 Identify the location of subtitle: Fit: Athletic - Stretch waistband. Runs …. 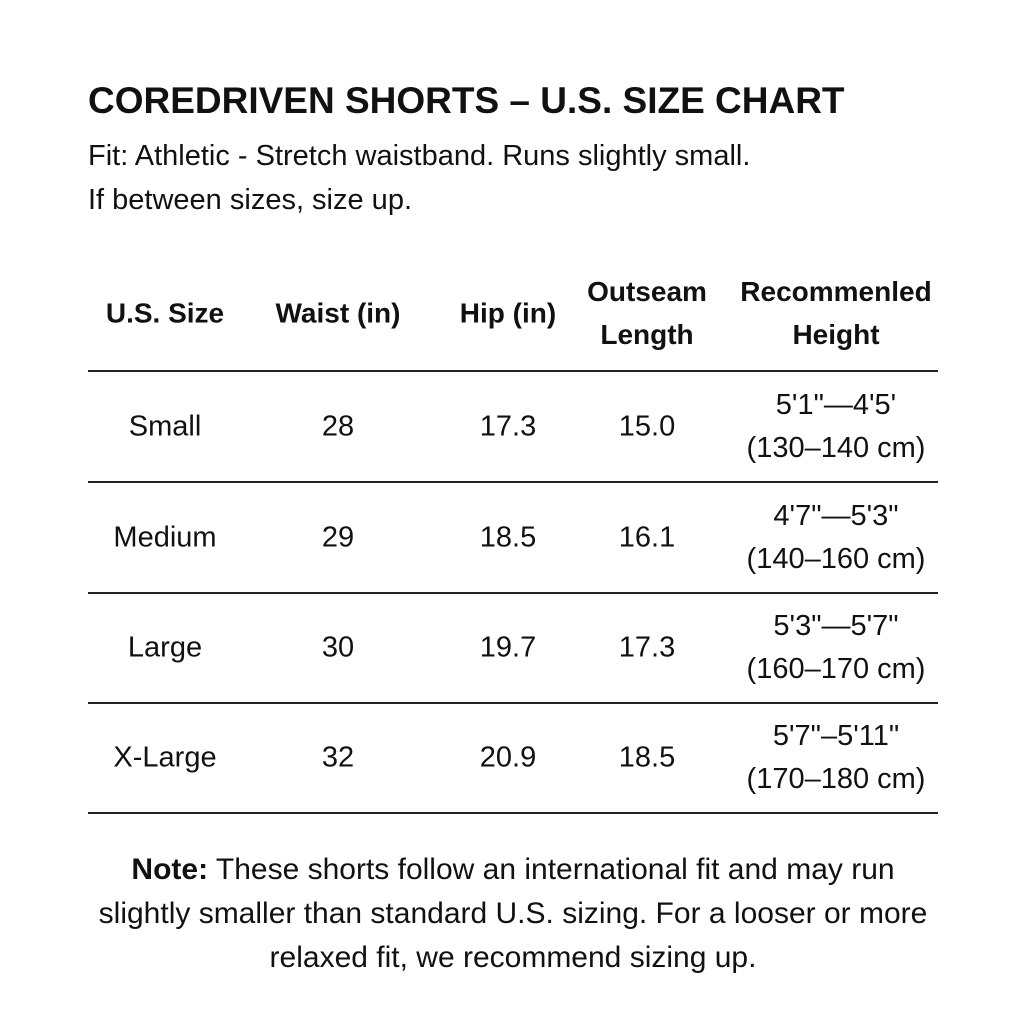
(419, 156).